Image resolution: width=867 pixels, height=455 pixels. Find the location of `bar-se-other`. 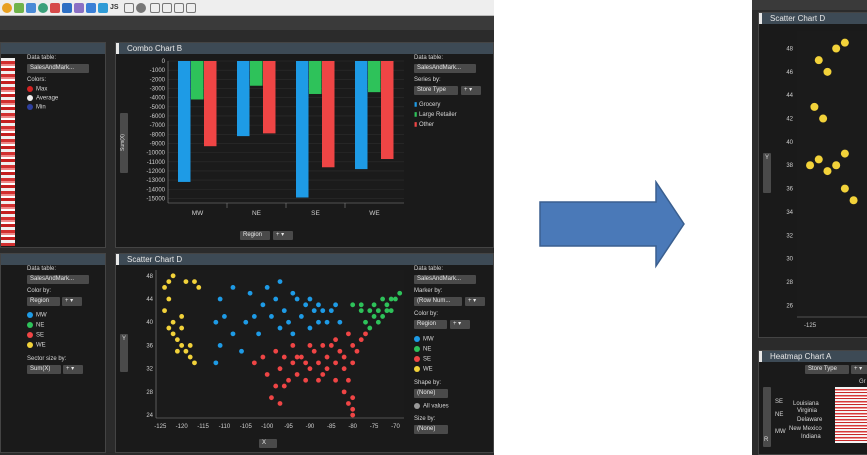

bar-se-other is located at coordinates (328, 114).